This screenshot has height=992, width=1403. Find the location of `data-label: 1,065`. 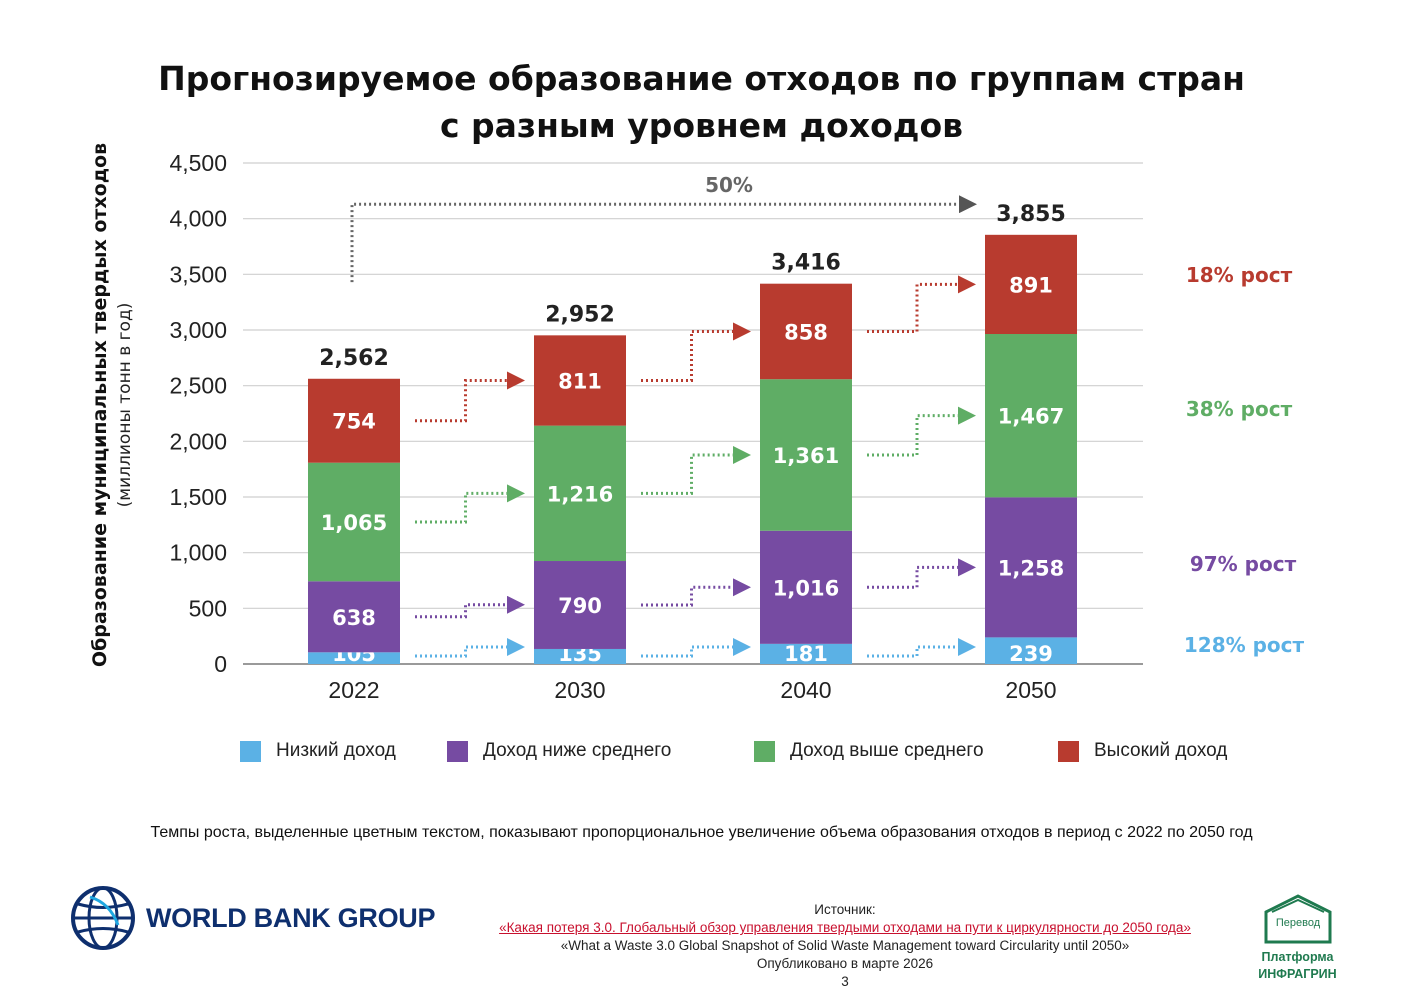

data-label: 1,065 is located at coordinates (354, 523).